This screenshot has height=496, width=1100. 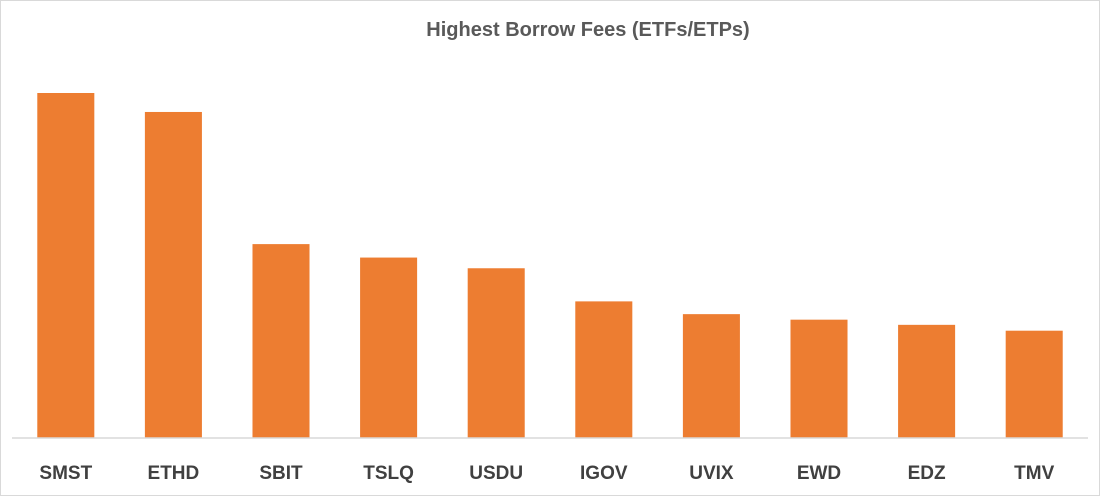 What do you see at coordinates (587, 30) in the screenshot?
I see `chart-title: Highest Borrow Fees (ETFs/ETPs)` at bounding box center [587, 30].